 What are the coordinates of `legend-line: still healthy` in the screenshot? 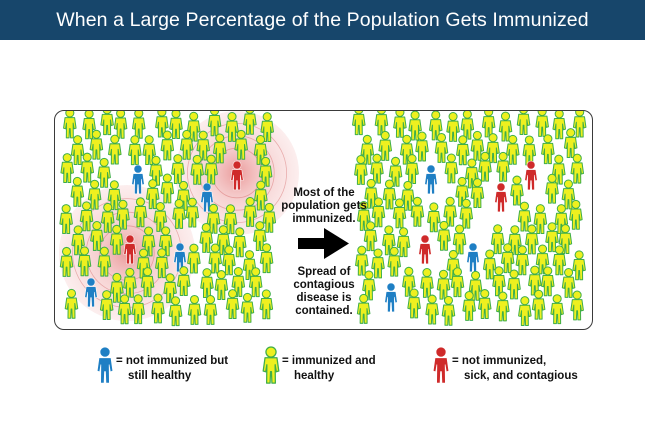 It's located at (160, 376).